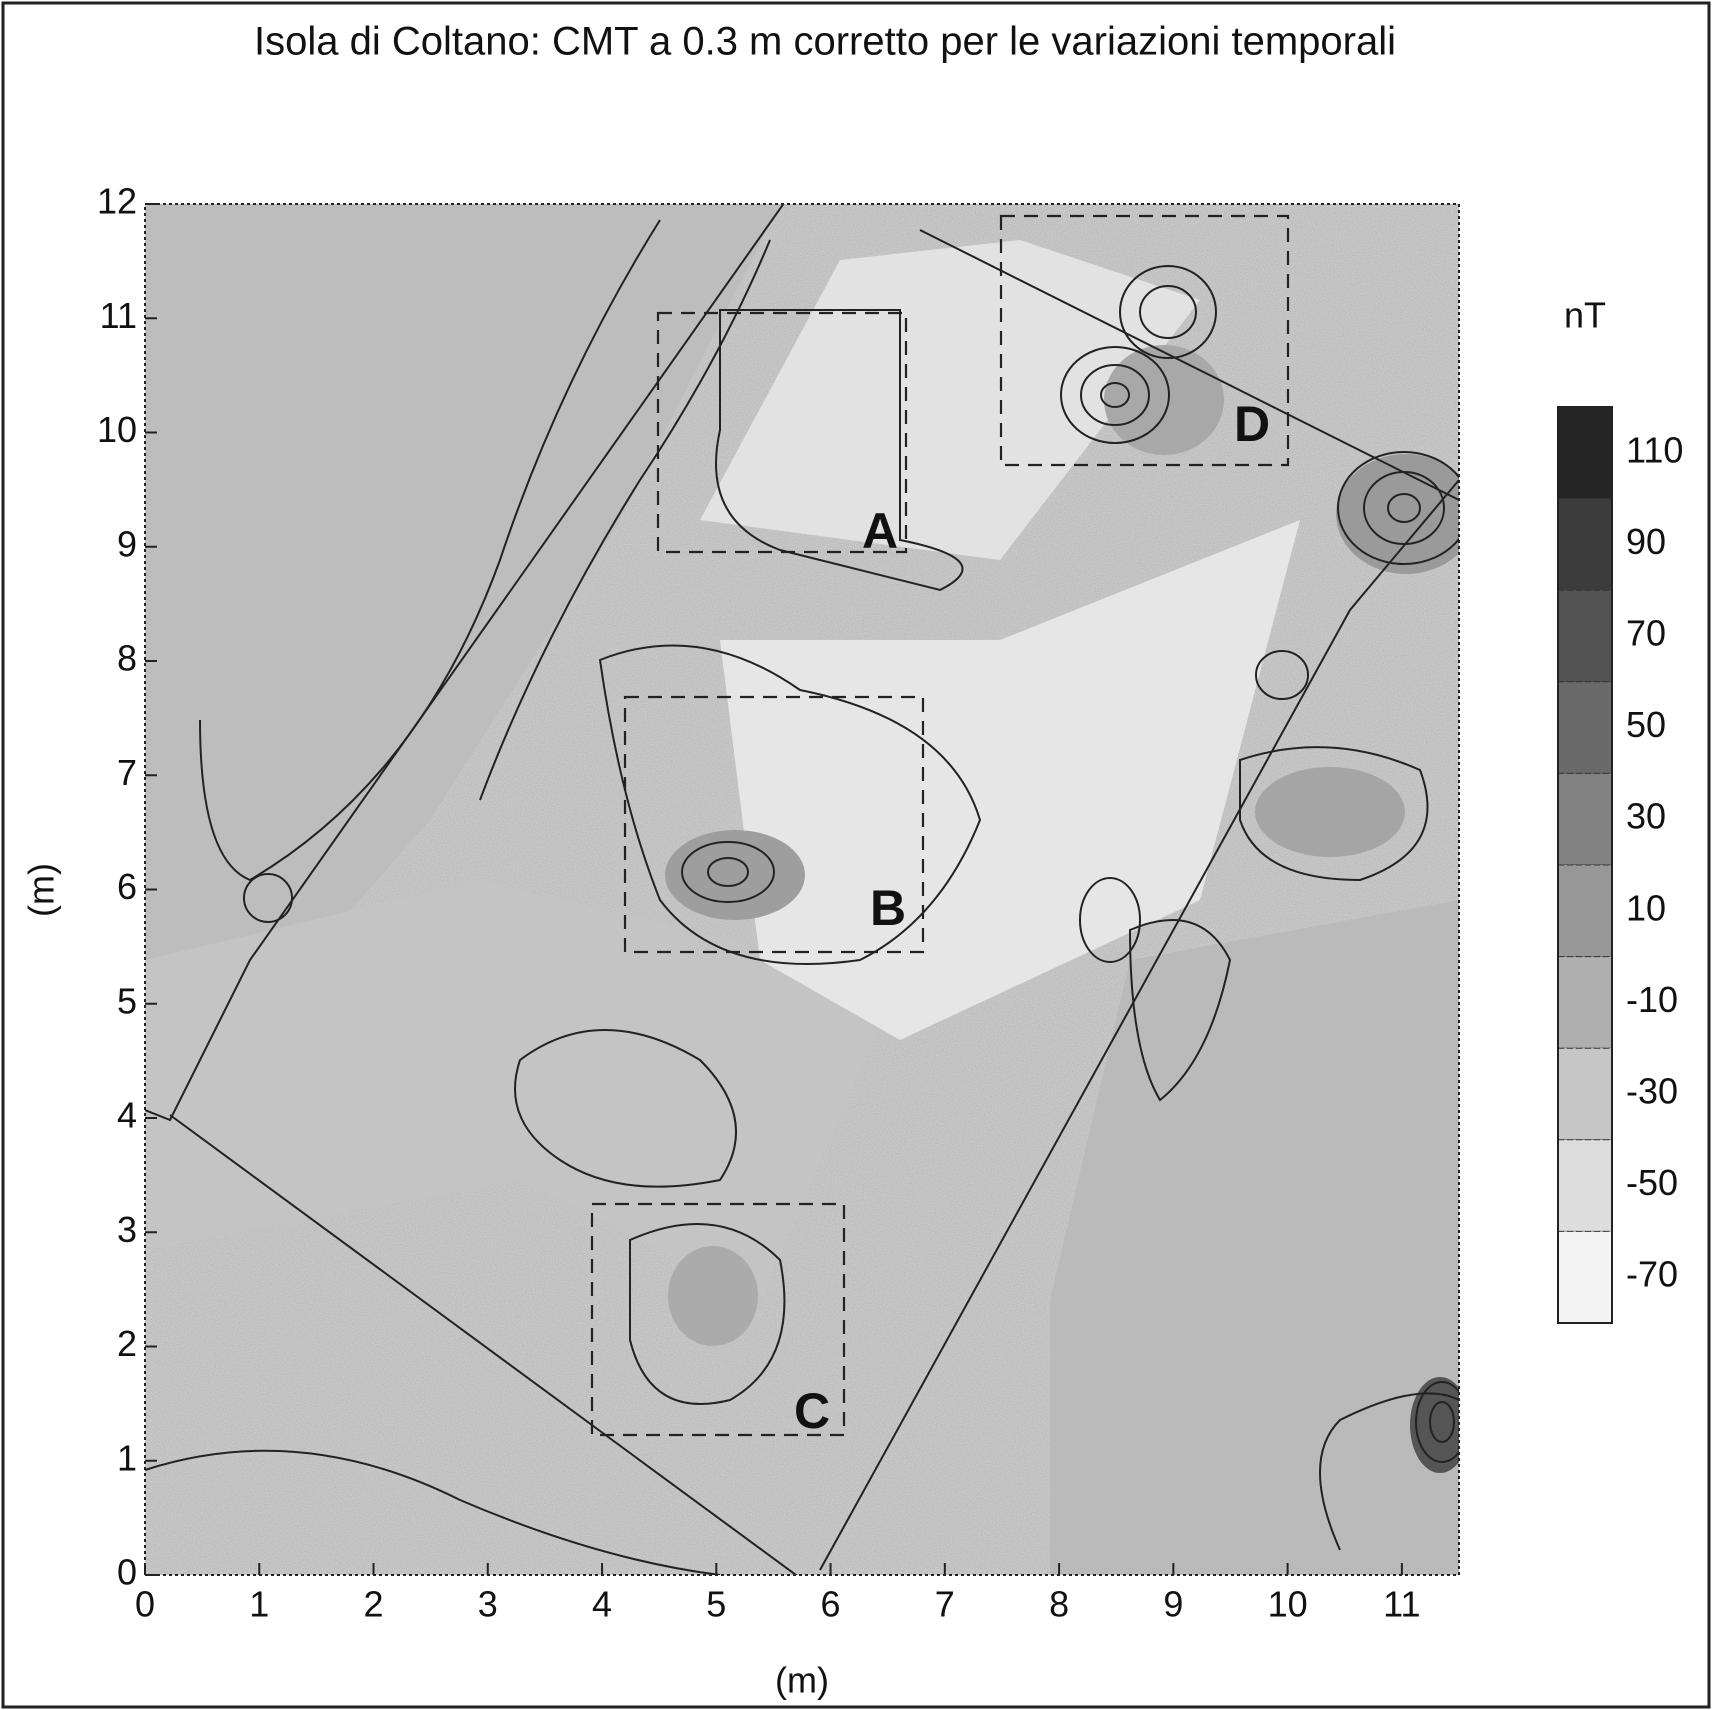 Image resolution: width=1712 pixels, height=1710 pixels. Describe the element at coordinates (127, 1572) in the screenshot. I see `y-tick-label: 0` at that location.